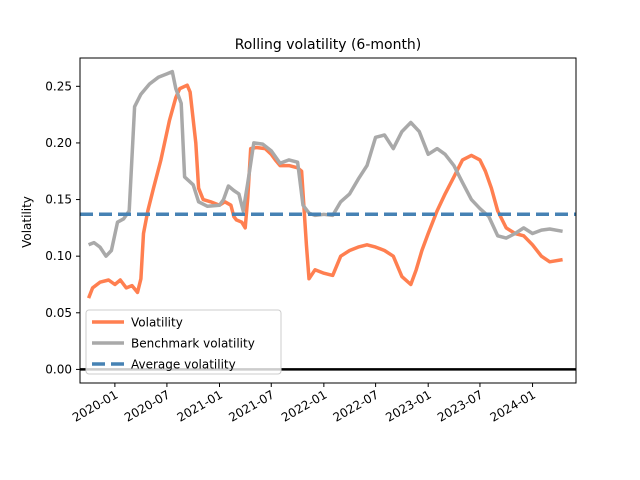  What do you see at coordinates (27, 222) in the screenshot?
I see `y-axis-label: Volatility` at bounding box center [27, 222].